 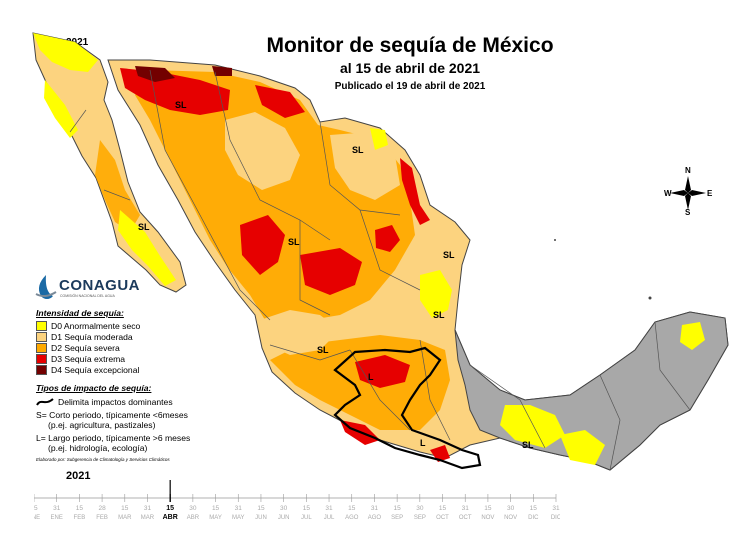 What do you see at coordinates (46, 287) in the screenshot?
I see `conagua-logo-icon` at bounding box center [46, 287].